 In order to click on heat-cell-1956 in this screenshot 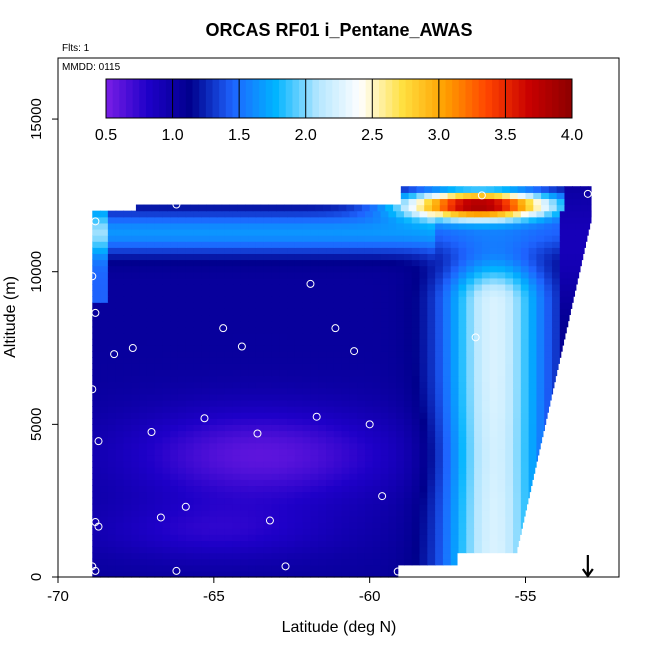, I will do `click(525, 366)`.